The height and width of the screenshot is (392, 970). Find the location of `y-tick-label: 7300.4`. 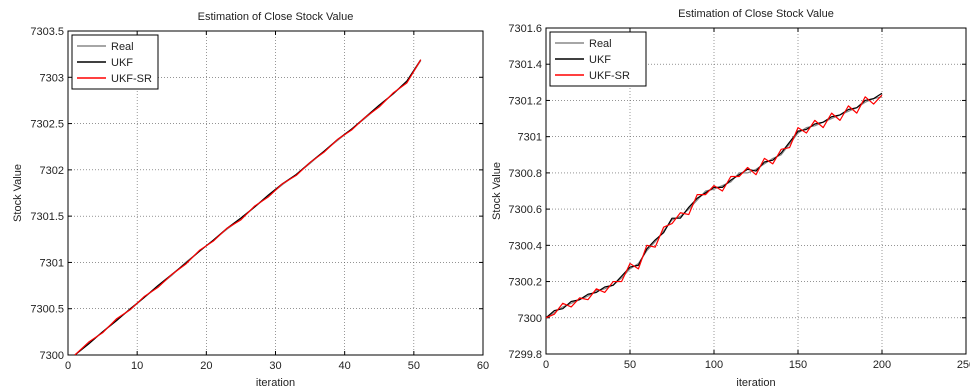

y-tick-label: 7300.4 is located at coordinates (525, 246).